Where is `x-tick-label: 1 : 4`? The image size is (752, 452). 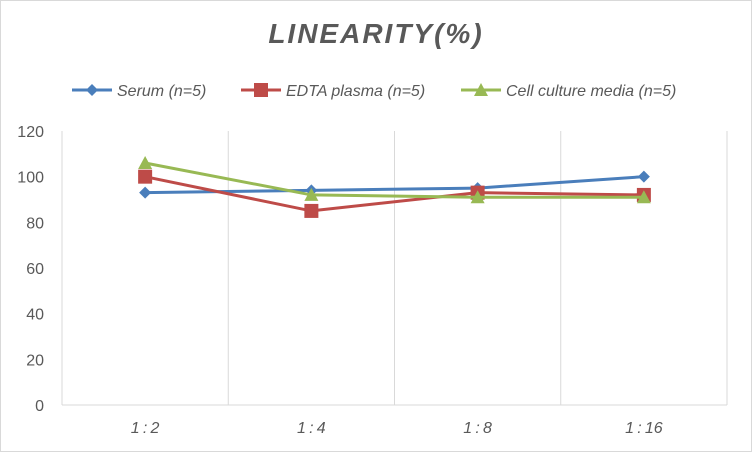 x-tick-label: 1 : 4 is located at coordinates (311, 428).